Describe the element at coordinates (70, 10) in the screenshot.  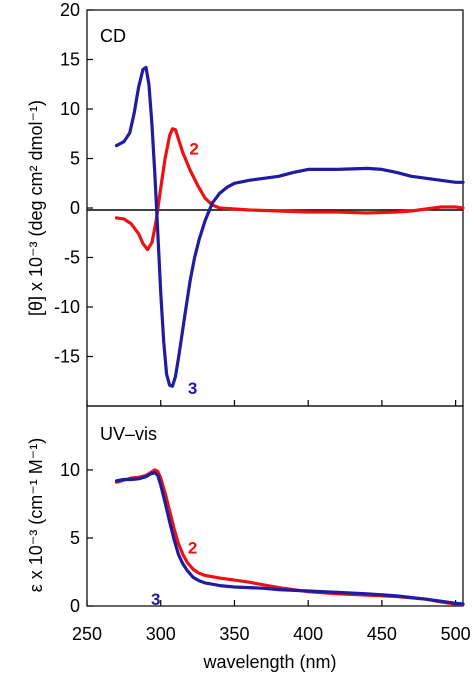
I see `cd-y-tick-label: 20` at that location.